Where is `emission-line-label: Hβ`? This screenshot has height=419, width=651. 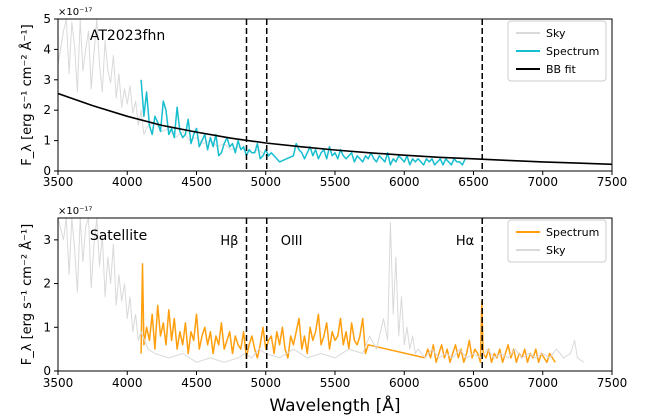 emission-line-label: Hβ is located at coordinates (229, 241).